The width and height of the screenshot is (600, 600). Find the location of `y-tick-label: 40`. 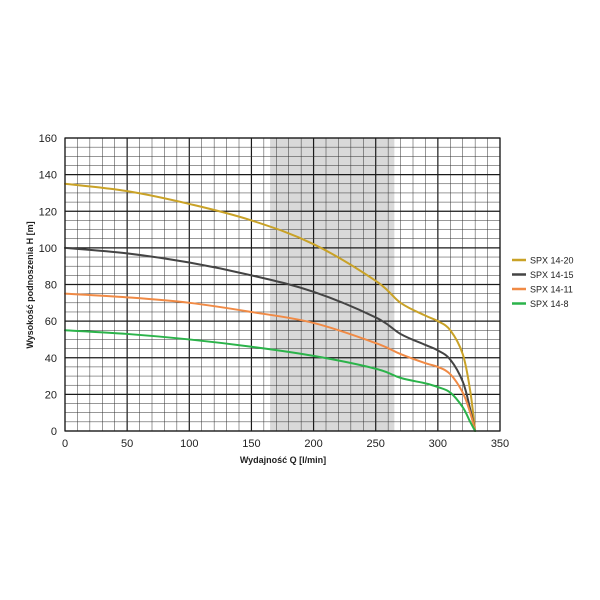

y-tick-label: 40 is located at coordinates (51, 359).